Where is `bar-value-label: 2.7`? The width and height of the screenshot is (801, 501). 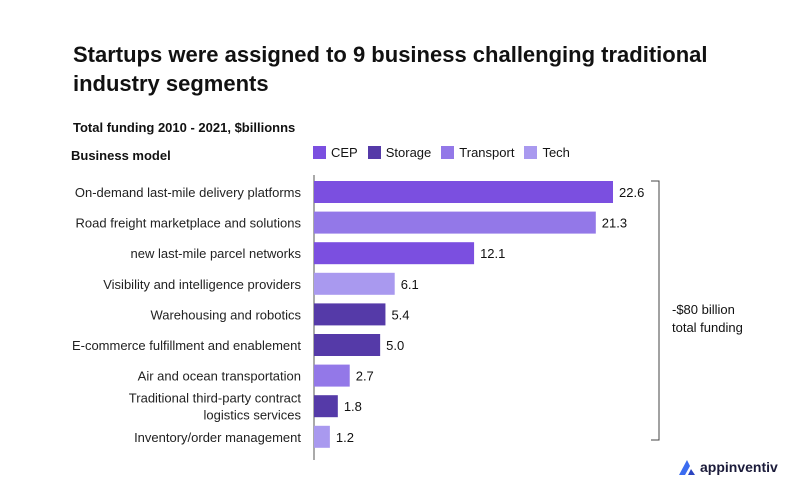 bar-value-label: 2.7 is located at coordinates (365, 376).